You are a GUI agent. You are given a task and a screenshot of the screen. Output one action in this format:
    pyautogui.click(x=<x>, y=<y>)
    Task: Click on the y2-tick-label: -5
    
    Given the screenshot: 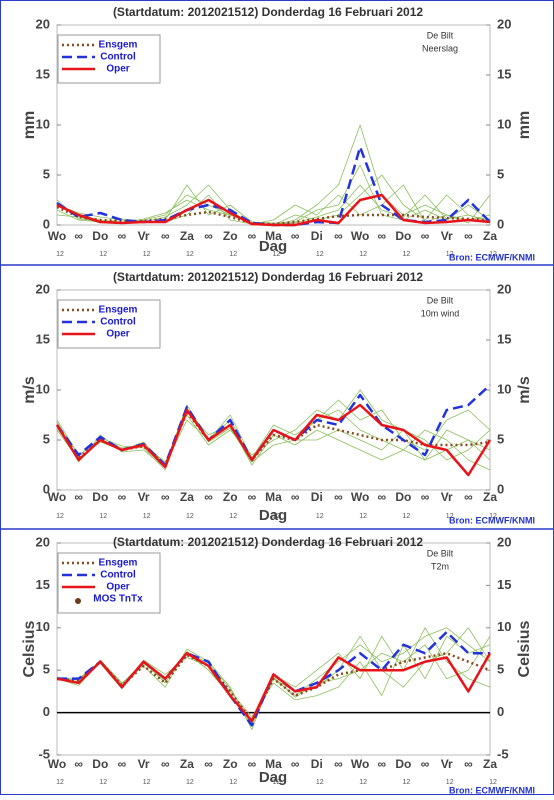 What is the action you would take?
    pyautogui.click(x=503, y=753)
    